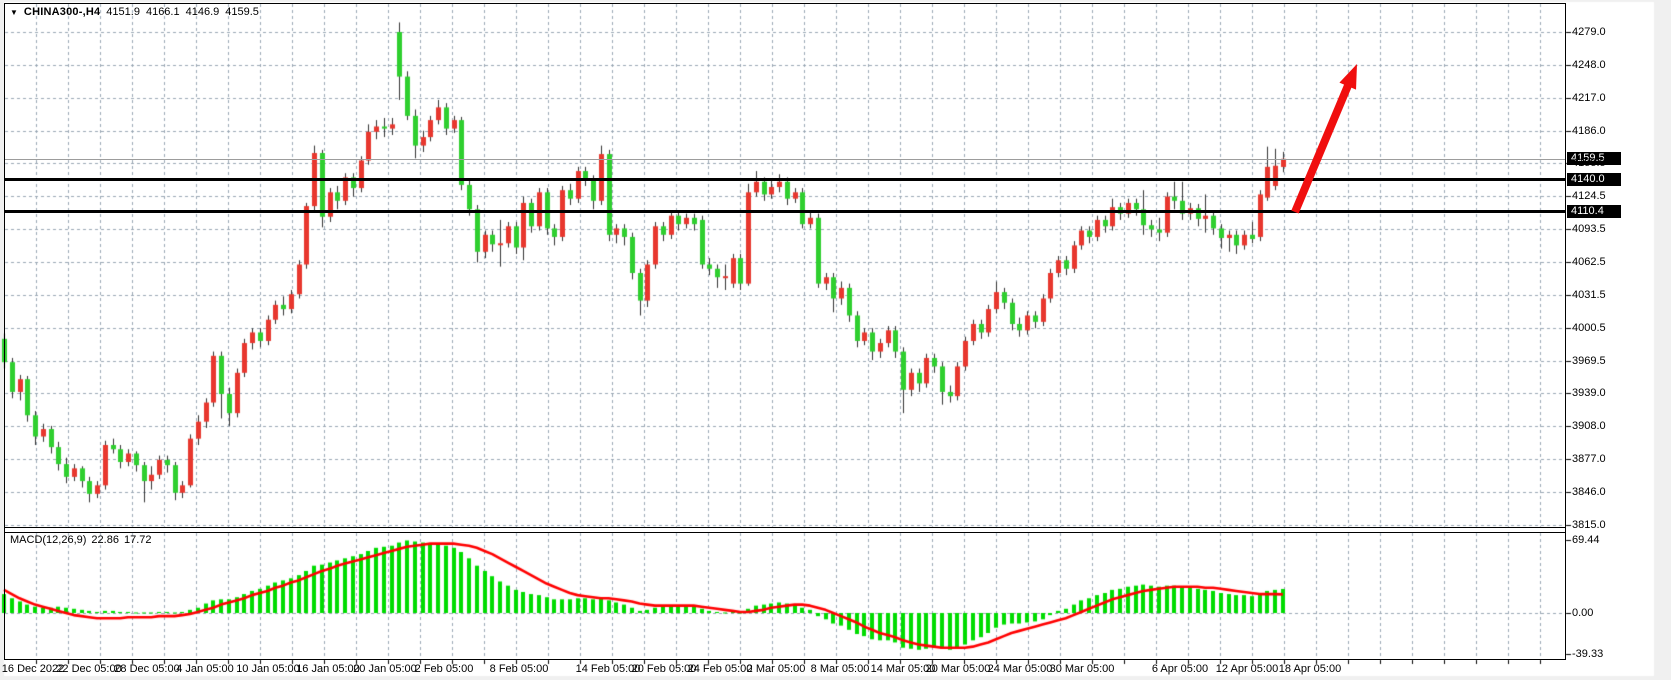 Image resolution: width=1671 pixels, height=680 pixels. What do you see at coordinates (1589, 261) in the screenshot?
I see `price-axis-label: 4062.5` at bounding box center [1589, 261].